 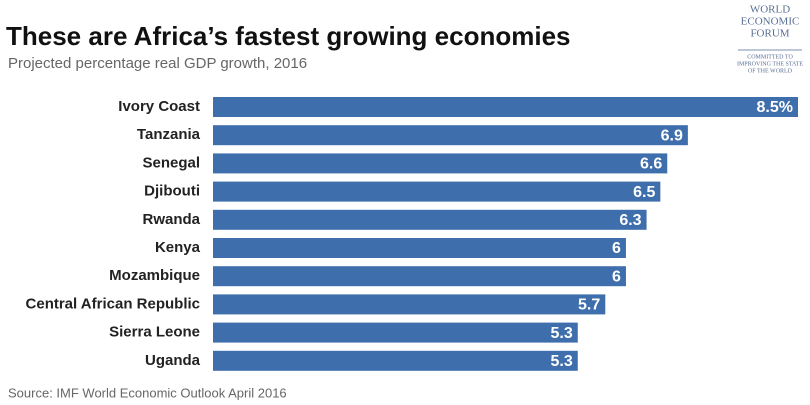 I want to click on value-label: 6.5, so click(x=644, y=192).